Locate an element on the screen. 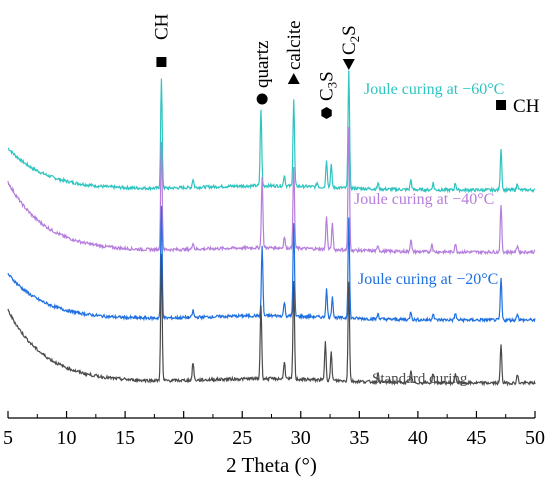  phase-label: calcite is located at coordinates (294, 45).